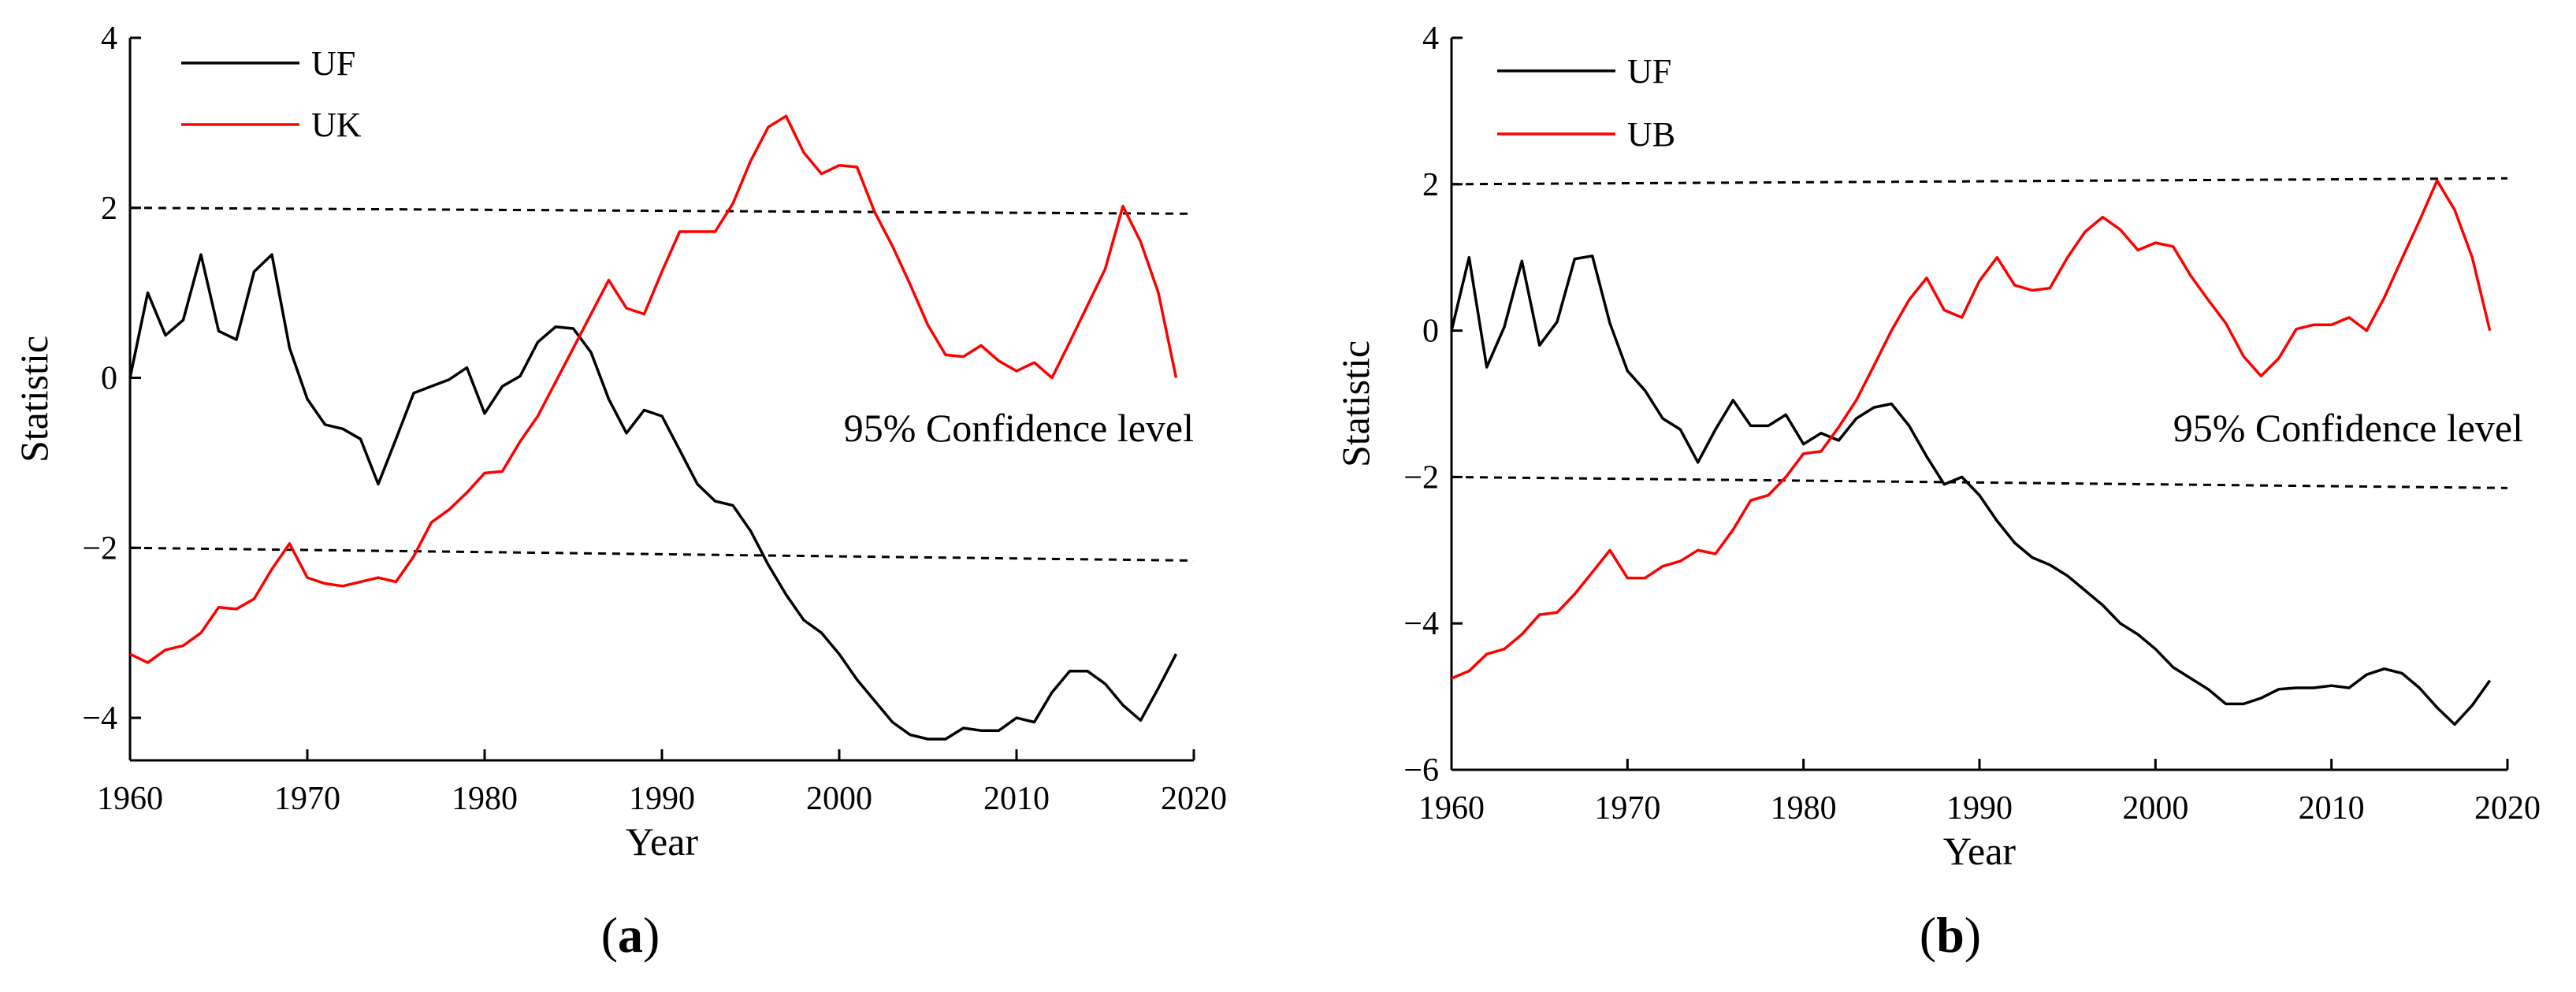 Image resolution: width=2576 pixels, height=992 pixels. What do you see at coordinates (630, 935) in the screenshot?
I see `panel-label: (a)` at bounding box center [630, 935].